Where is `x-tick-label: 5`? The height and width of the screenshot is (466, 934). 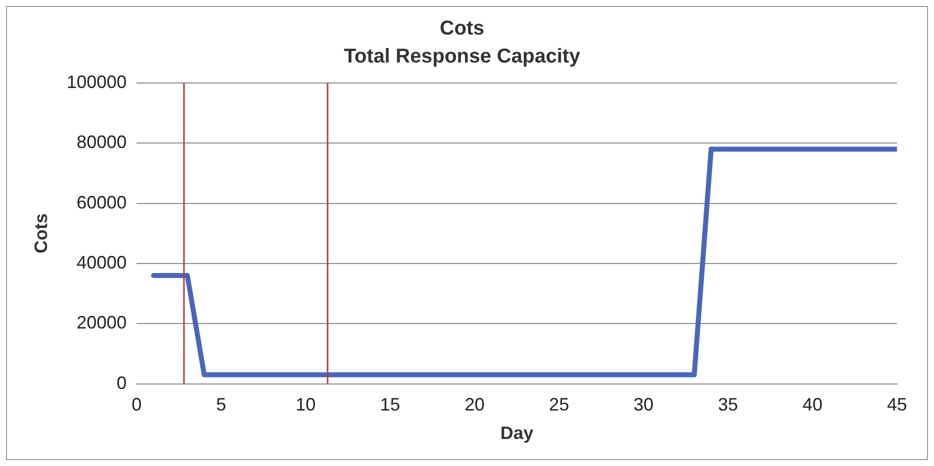
x-tick-label: 5 is located at coordinates (221, 404).